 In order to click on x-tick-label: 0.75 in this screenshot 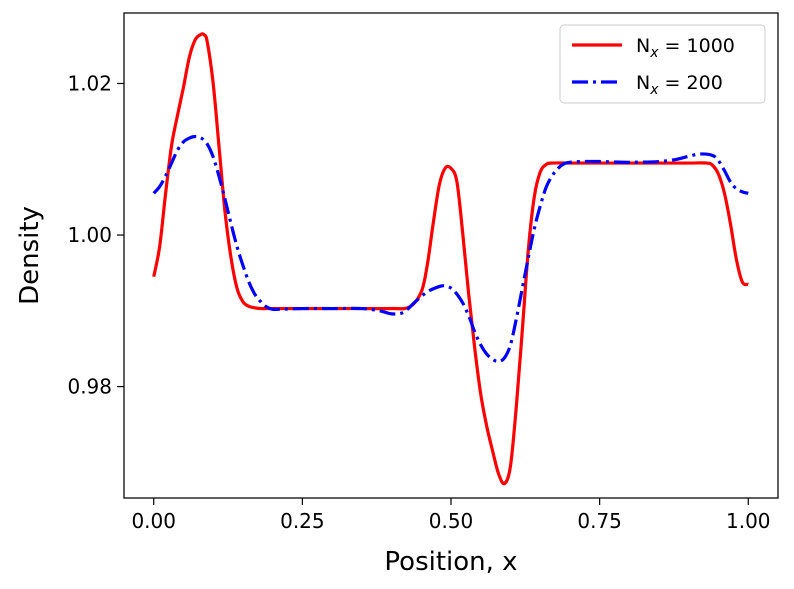, I will do `click(599, 521)`.